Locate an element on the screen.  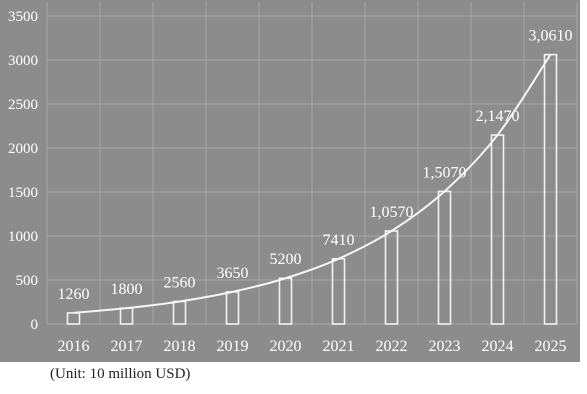
y-tick-label: 2000 is located at coordinates (23, 149).